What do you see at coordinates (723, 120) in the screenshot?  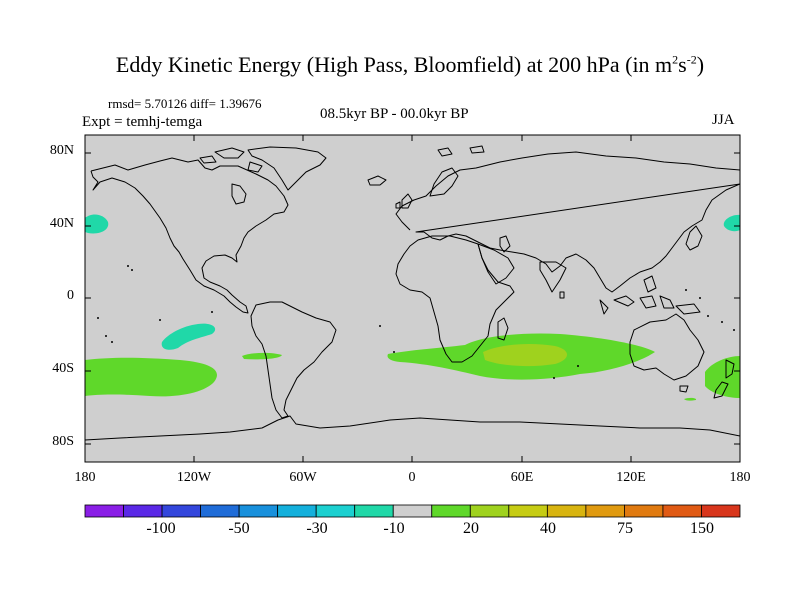 I see `season-label: JJA` at bounding box center [723, 120].